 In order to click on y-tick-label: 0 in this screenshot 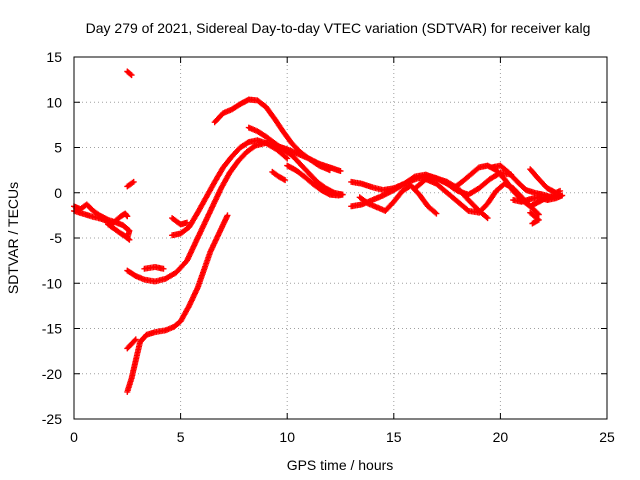, I will do `click(58, 193)`.